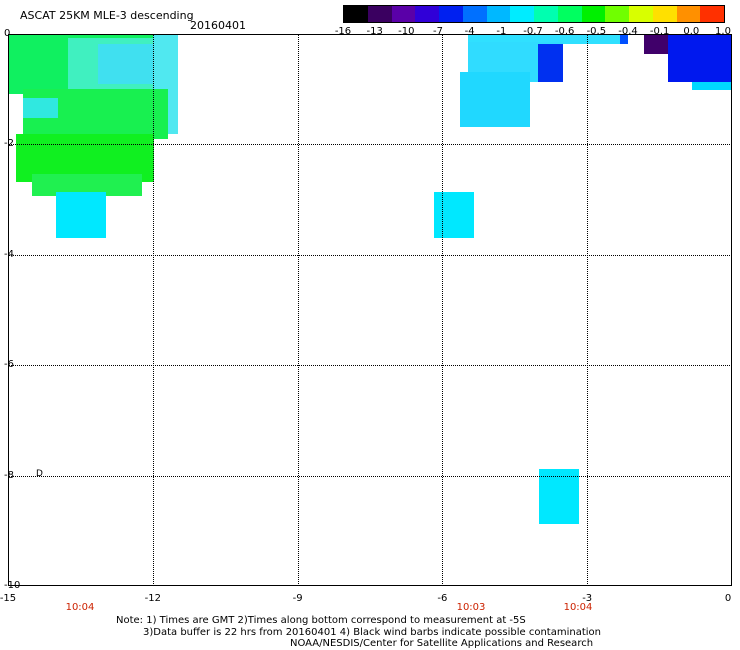  Describe the element at coordinates (578, 607) in the screenshot. I see `time-label-east: 10:04` at that location.